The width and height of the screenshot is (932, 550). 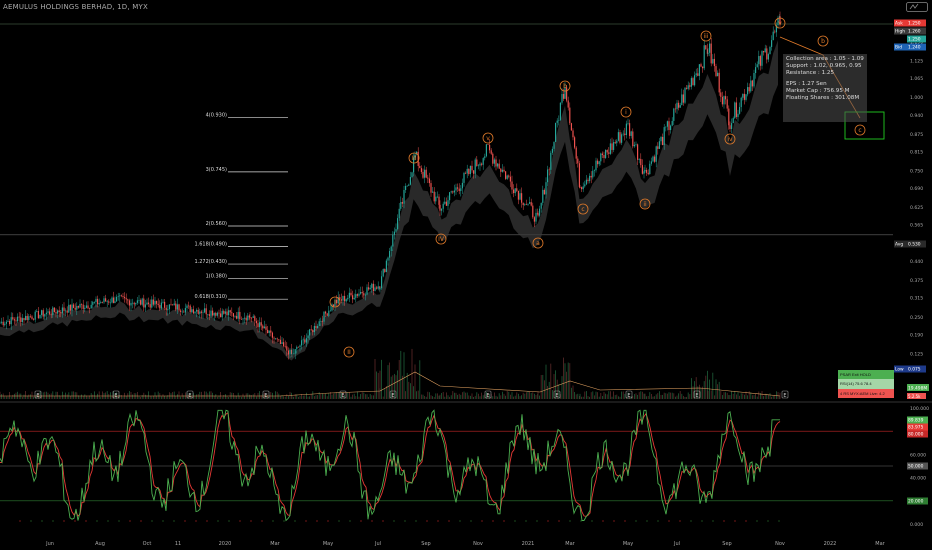 What do you see at coordinates (645, 204) in the screenshot?
I see `wave-label: ii` at bounding box center [645, 204].